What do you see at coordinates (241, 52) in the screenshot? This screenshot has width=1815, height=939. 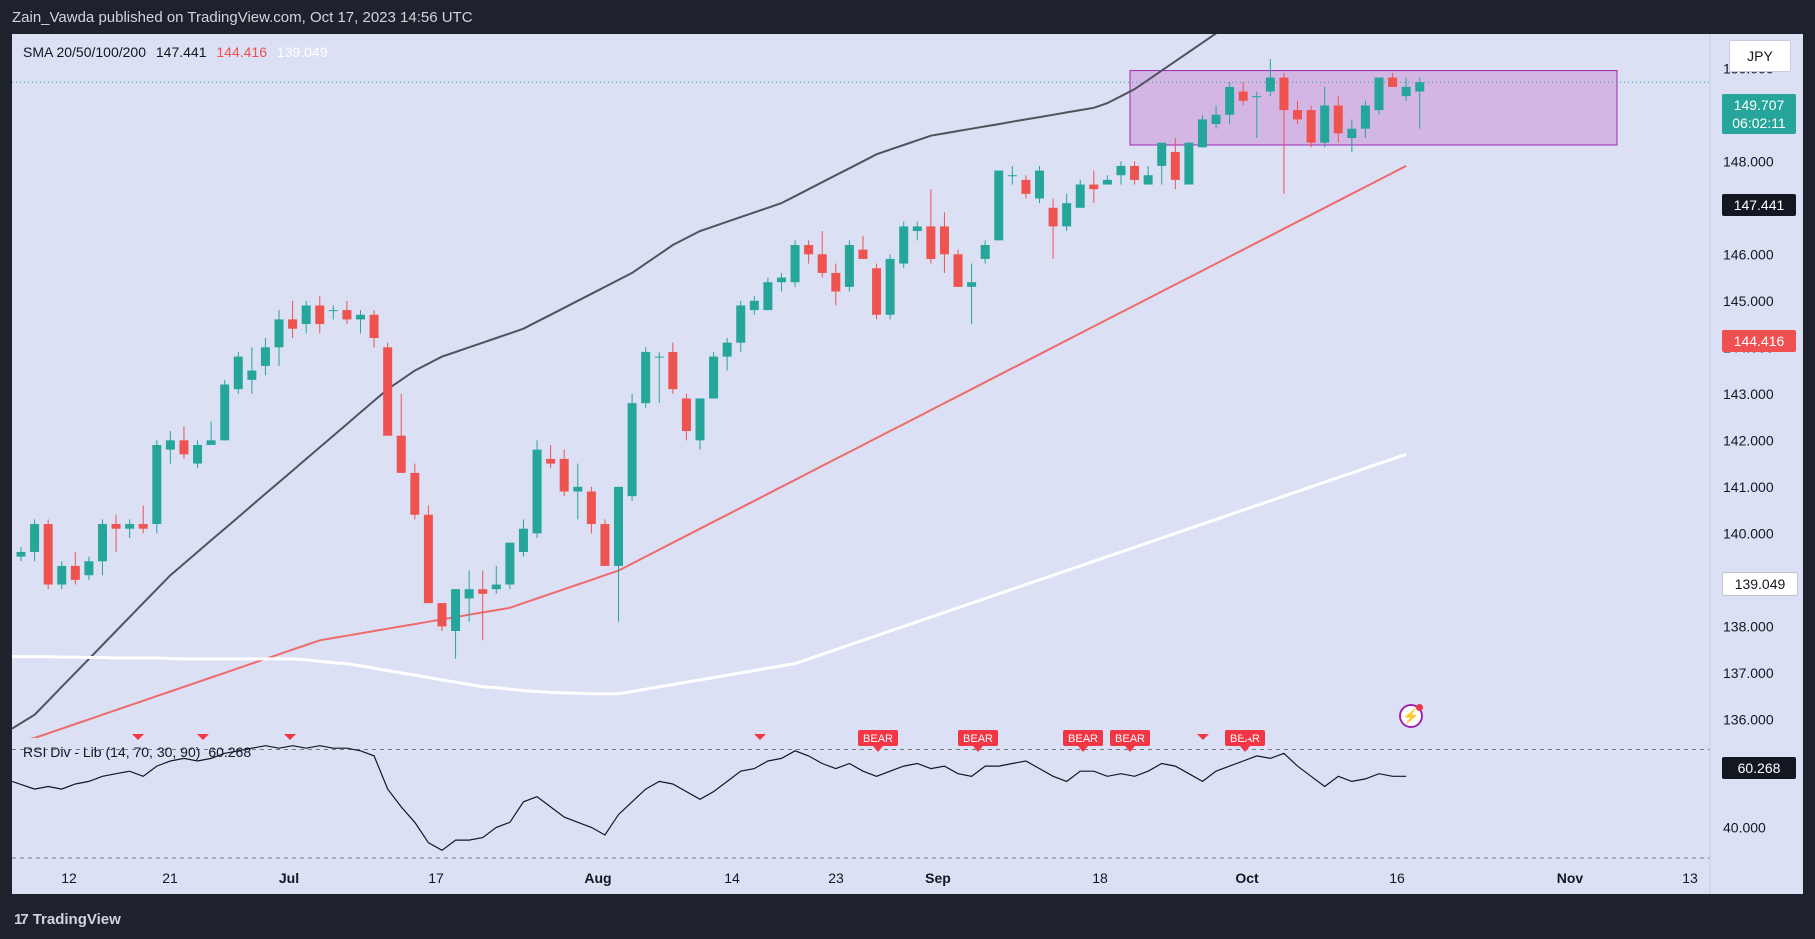 I see `sma-legend-value-100: 144.416` at bounding box center [241, 52].